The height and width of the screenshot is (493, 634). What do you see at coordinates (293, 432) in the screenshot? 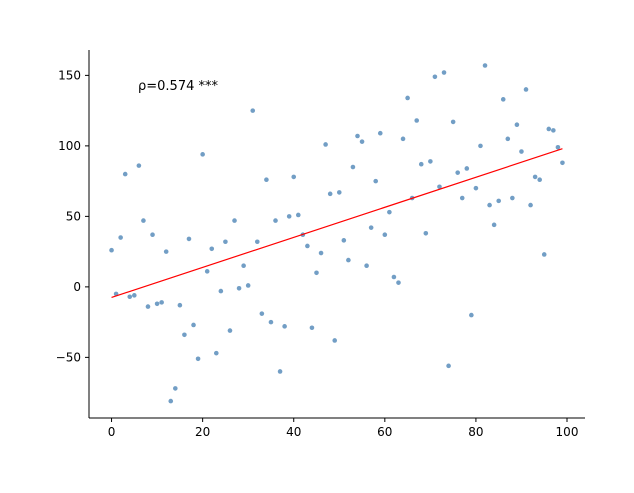
I see `x-tick-label: 40` at bounding box center [293, 432].